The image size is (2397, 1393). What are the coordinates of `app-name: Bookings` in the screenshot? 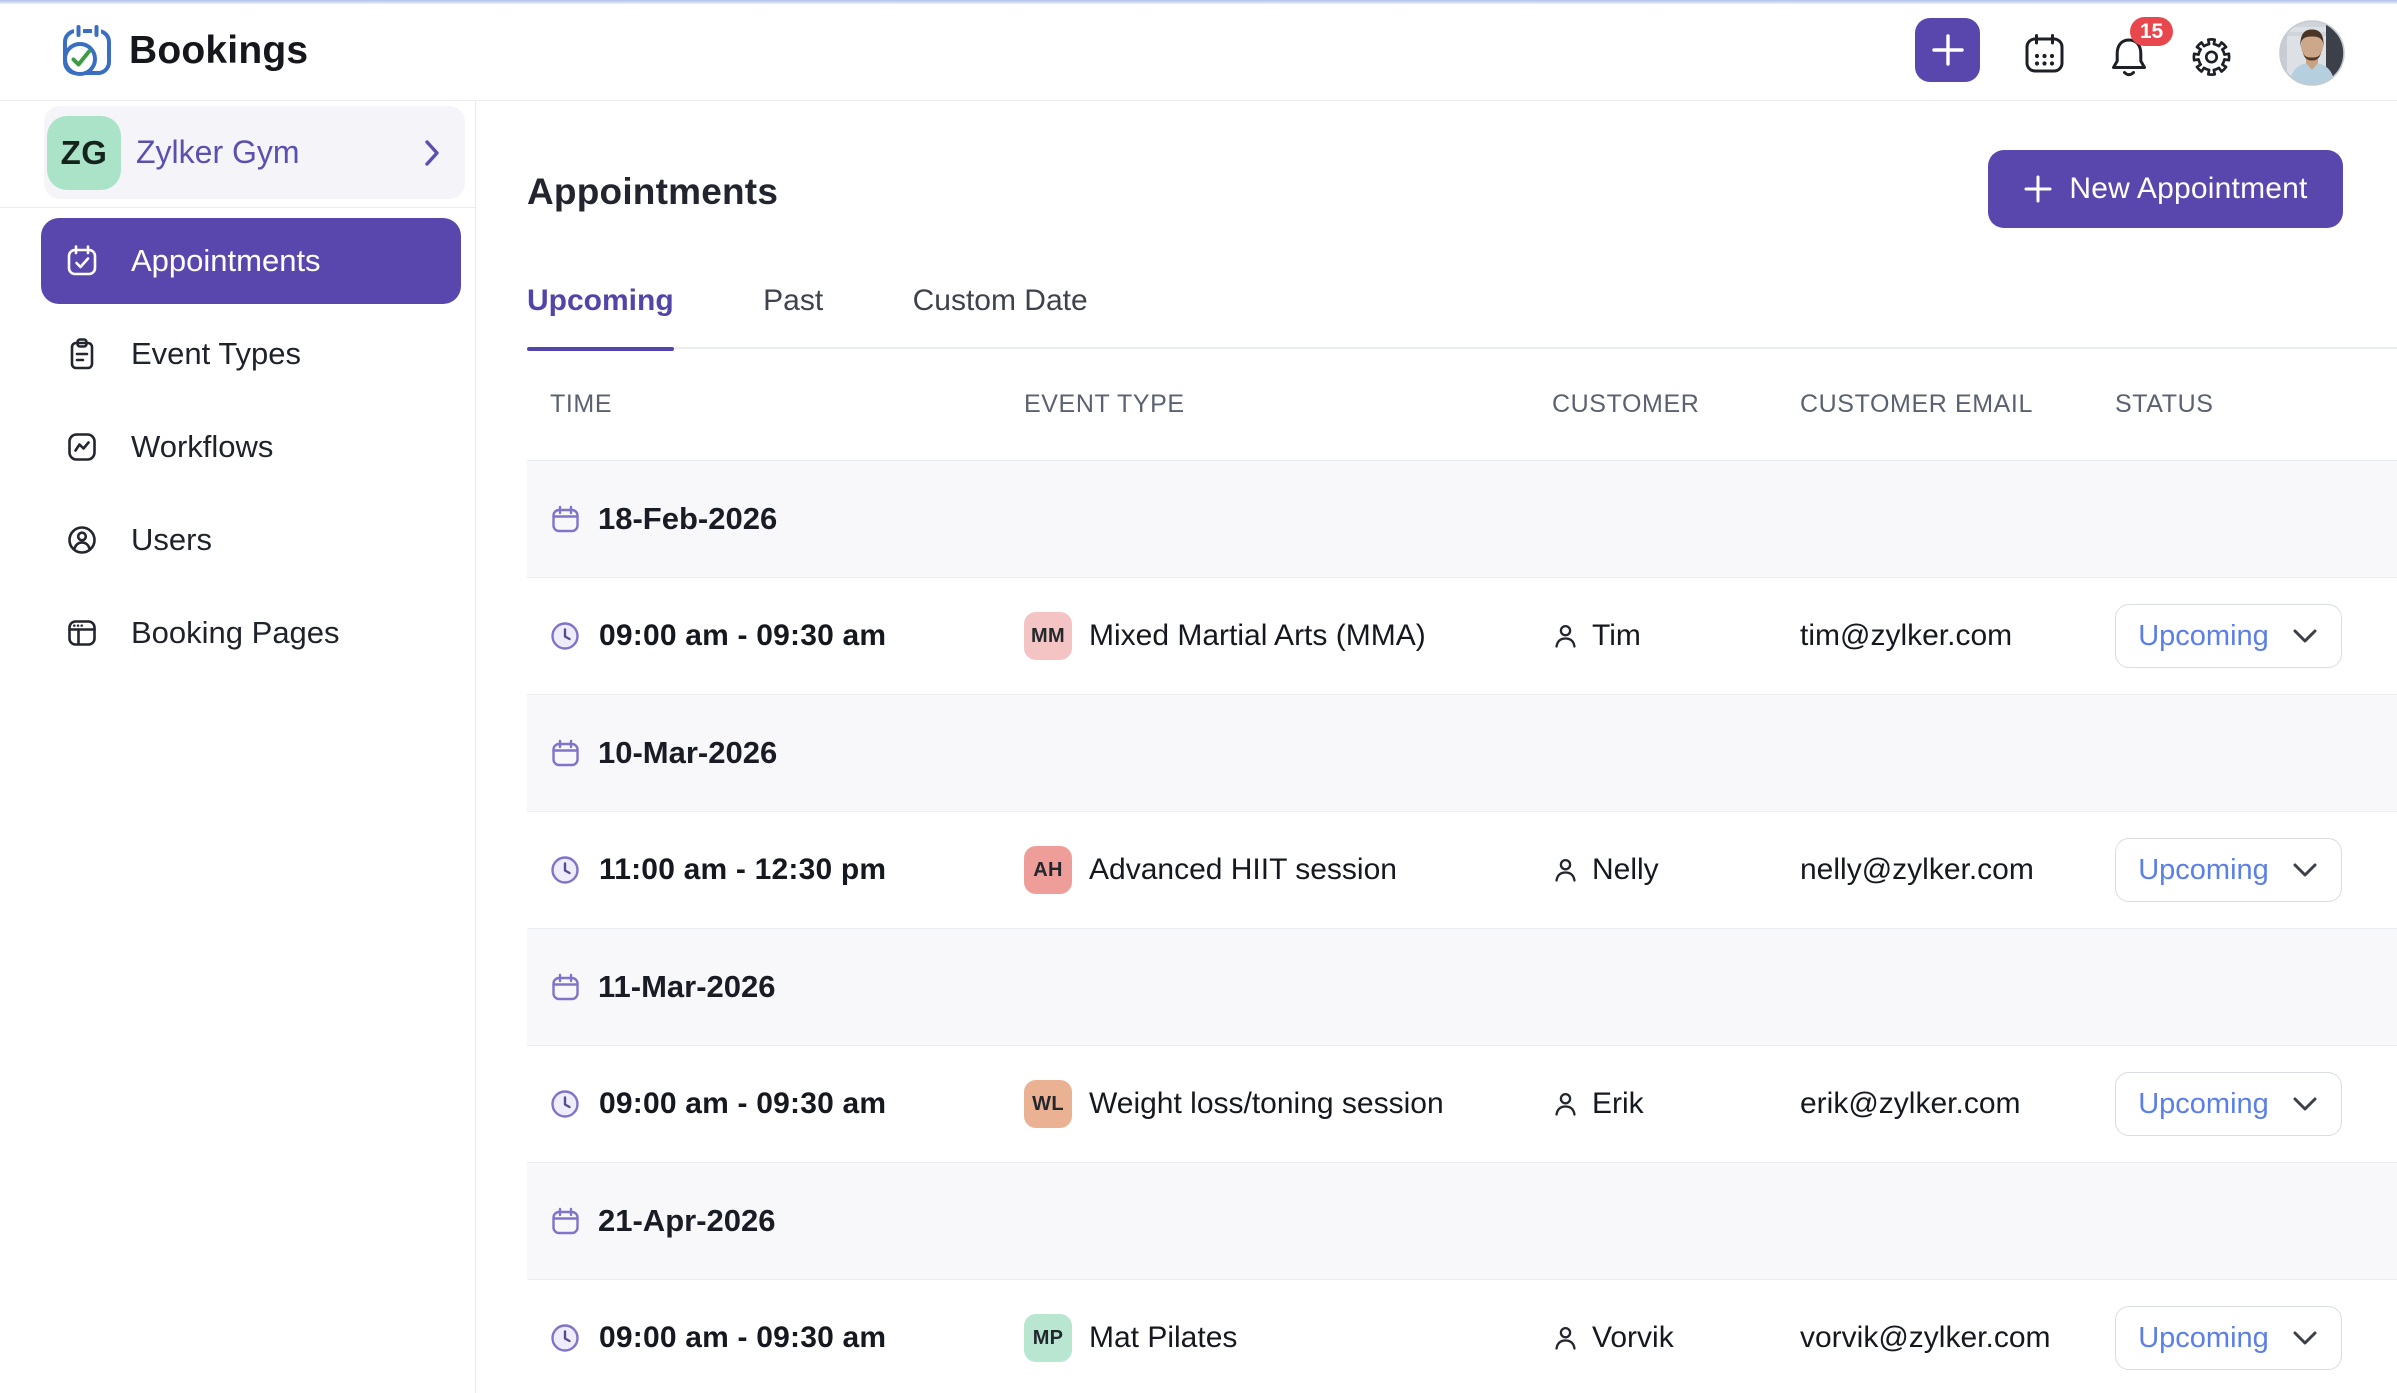 It's located at (219, 50).